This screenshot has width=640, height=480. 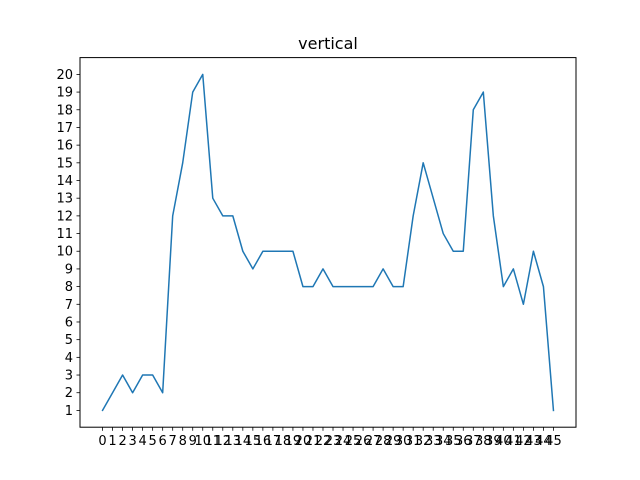 I want to click on x-tick-label: 14, so click(x=243, y=441).